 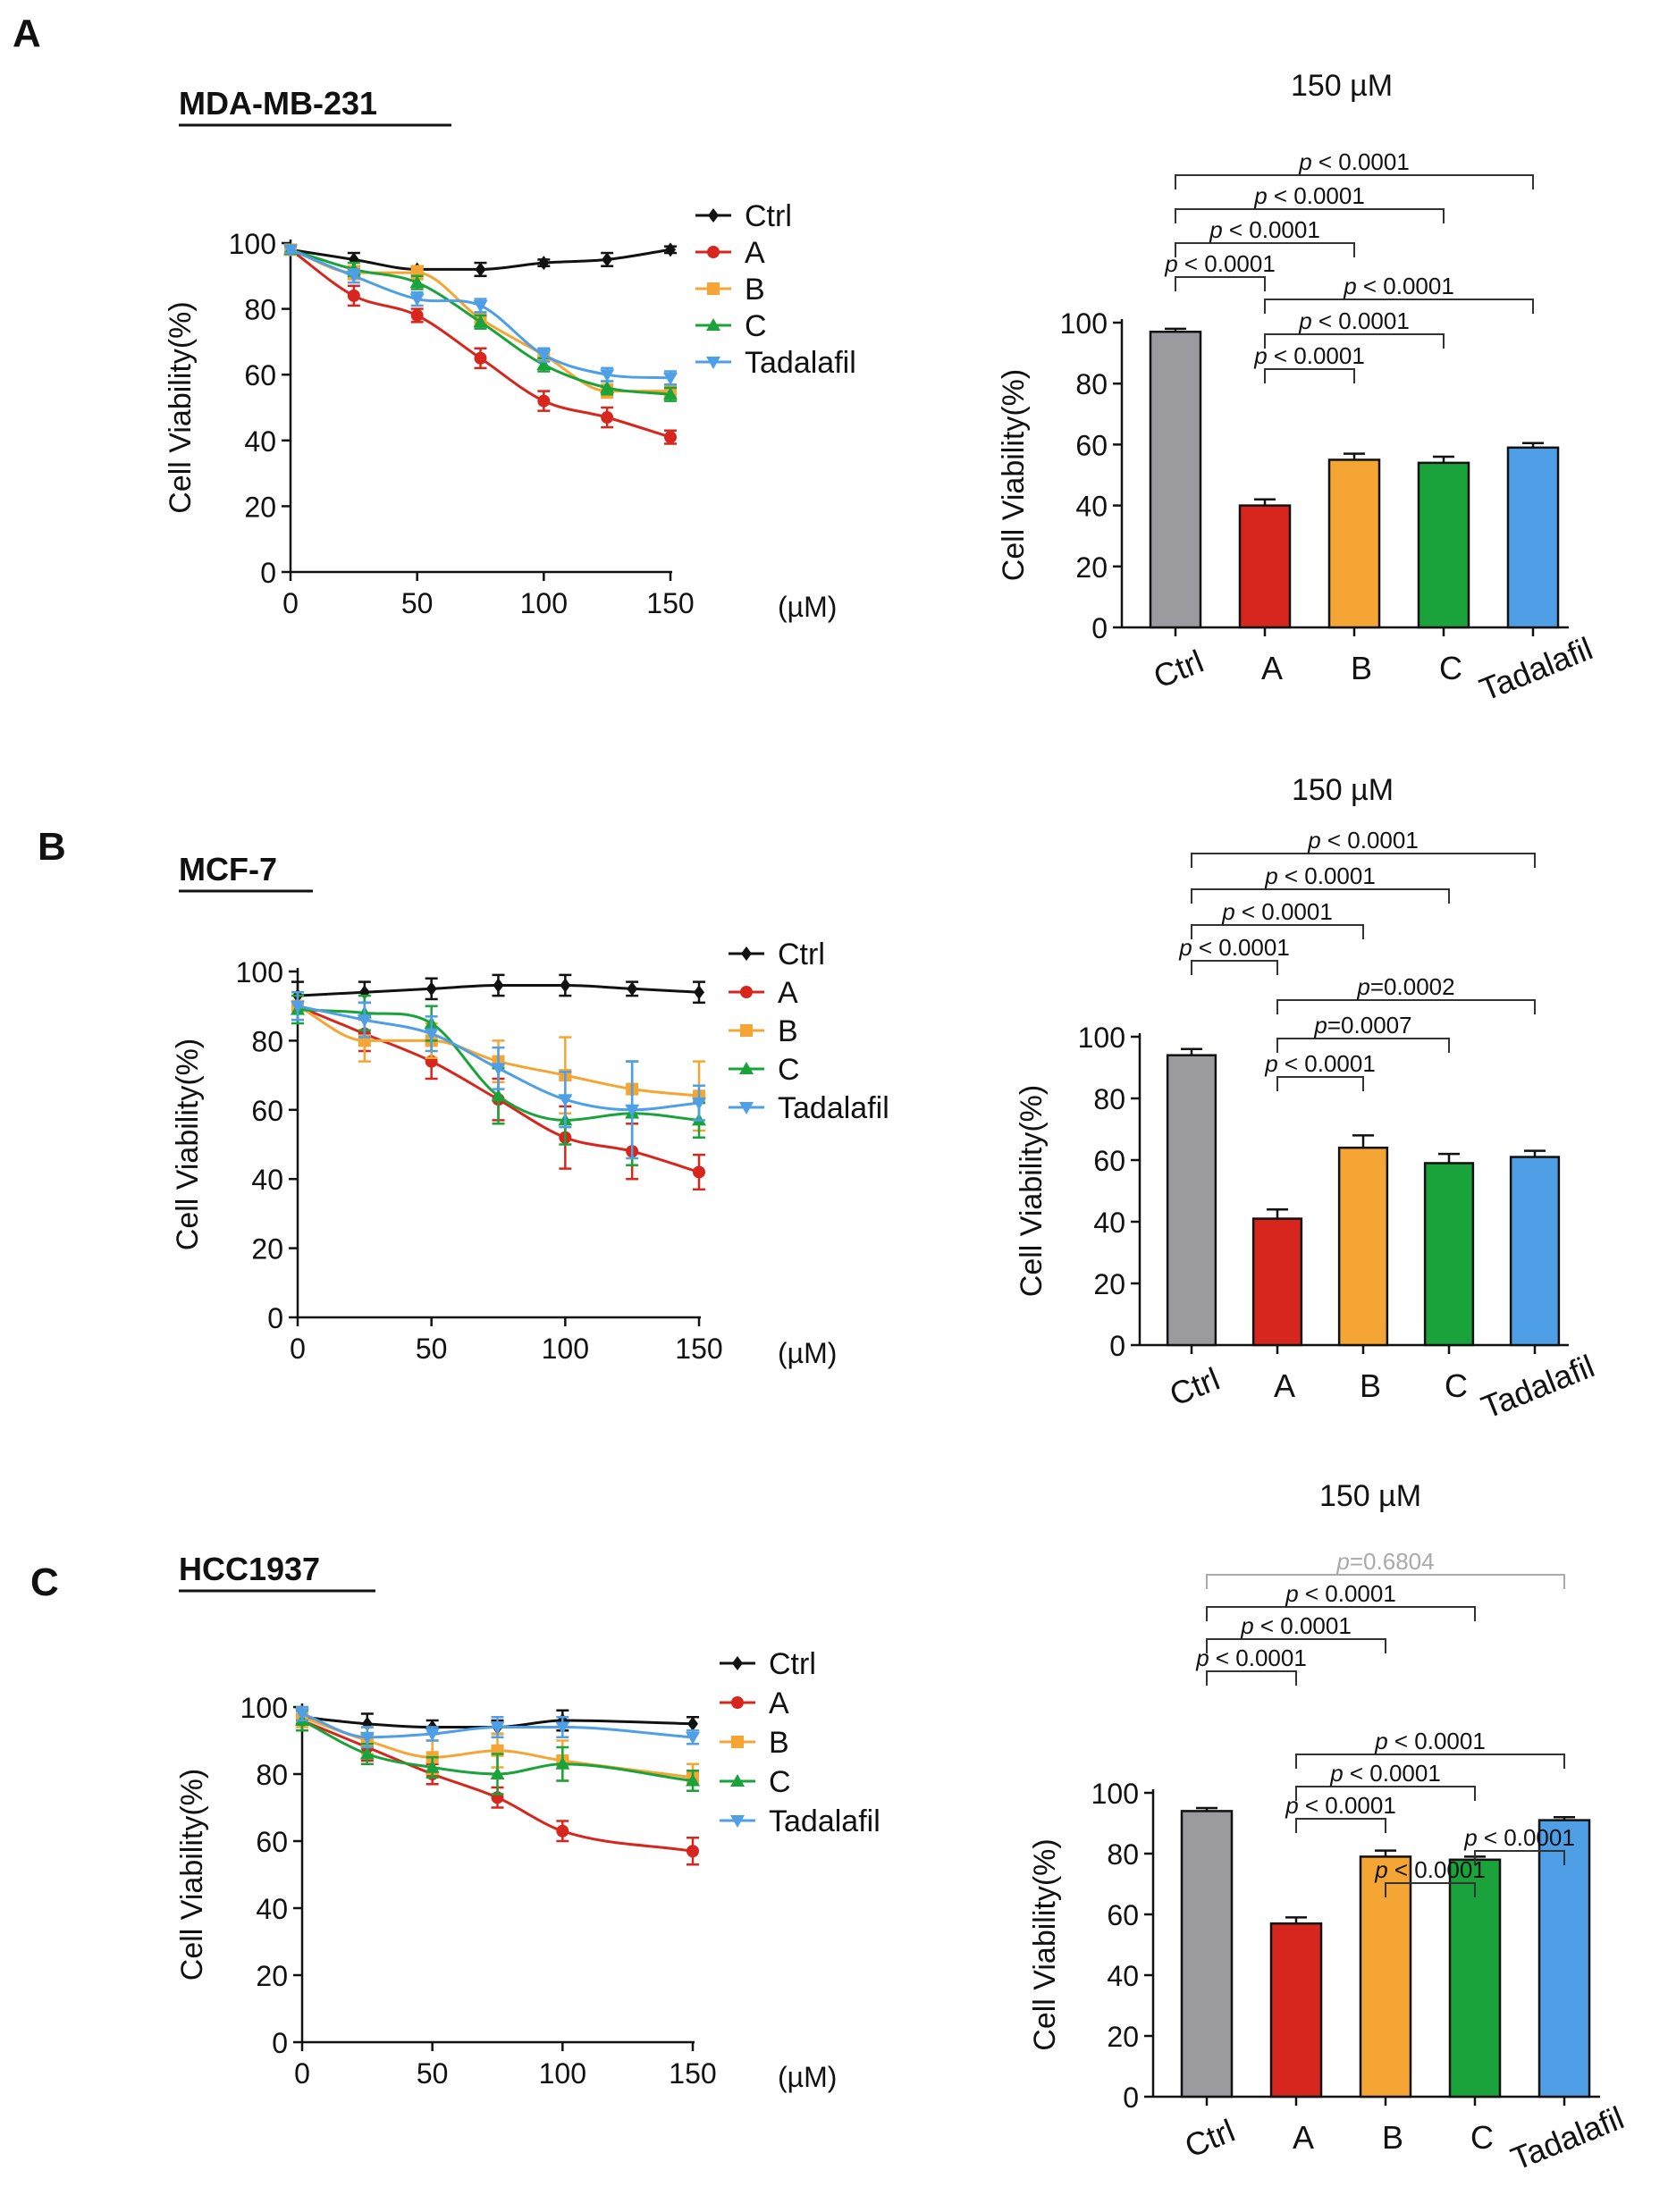 I want to click on line-y-tick-label-b: 80, so click(x=267, y=1041).